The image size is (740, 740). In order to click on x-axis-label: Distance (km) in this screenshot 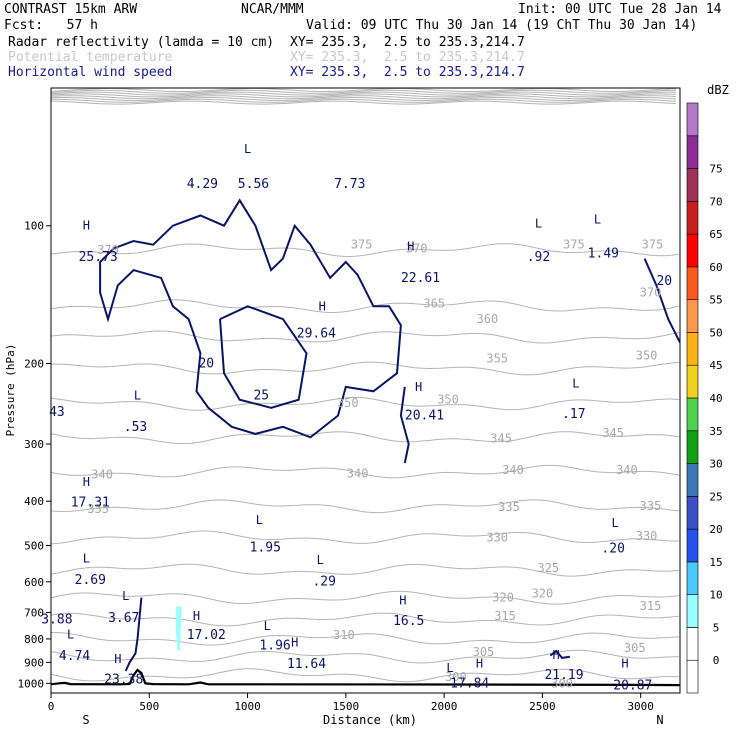, I will do `click(370, 720)`.